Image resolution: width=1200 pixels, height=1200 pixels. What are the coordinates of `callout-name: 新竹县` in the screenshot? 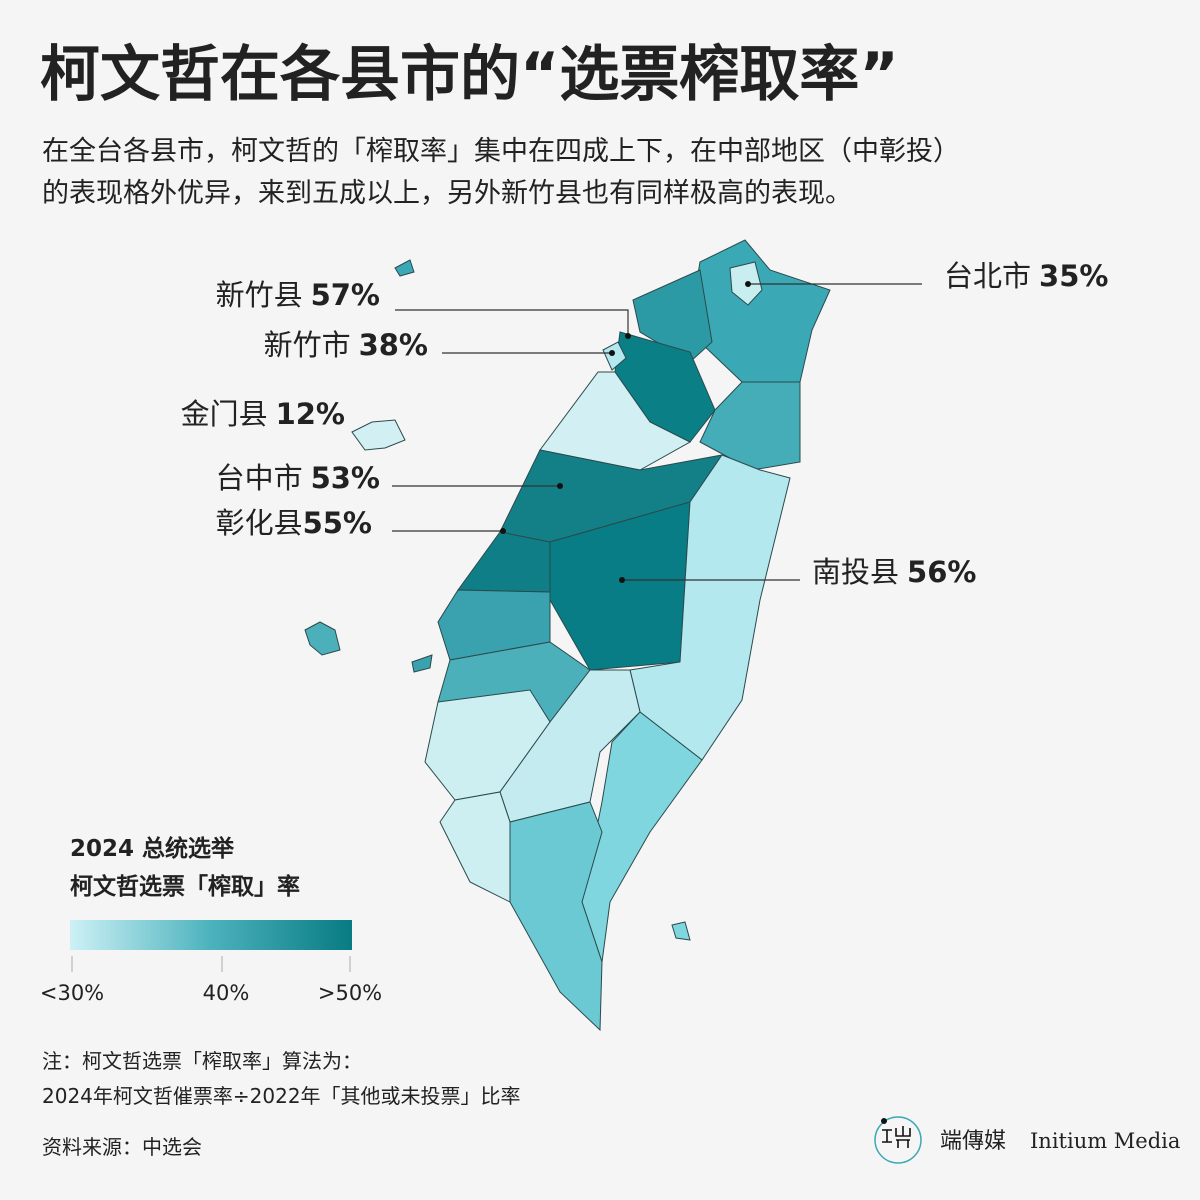 It's located at (259, 295).